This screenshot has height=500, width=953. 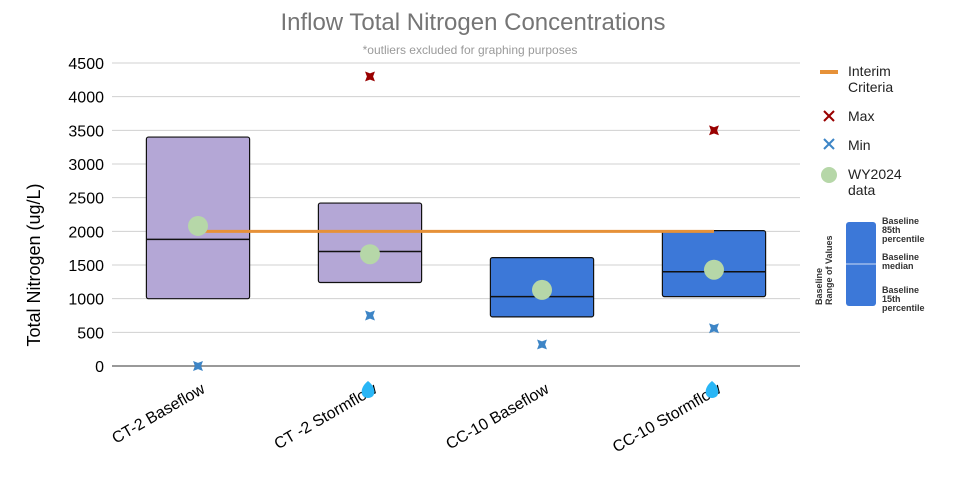 I want to click on legend-swatch-min, so click(x=829, y=144).